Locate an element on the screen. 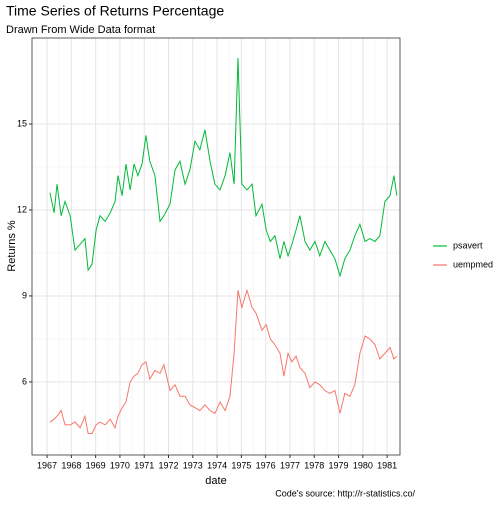  x-tick-label: 1971 is located at coordinates (144, 465).